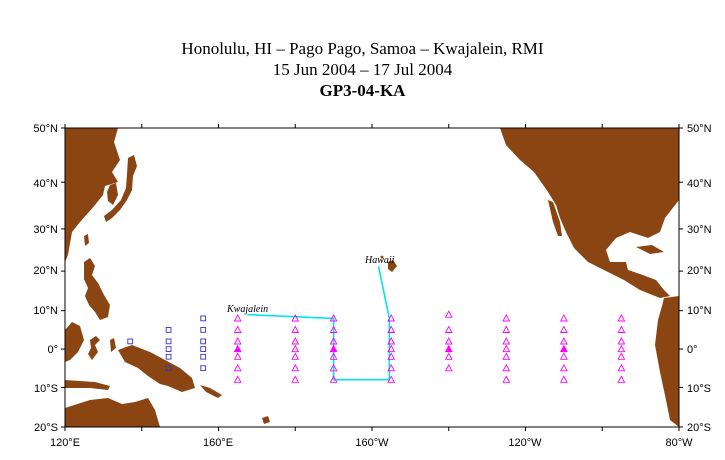 This screenshot has height=460, width=725. What do you see at coordinates (45, 230) in the screenshot?
I see `lat-label-left-30n: 30°N` at bounding box center [45, 230].